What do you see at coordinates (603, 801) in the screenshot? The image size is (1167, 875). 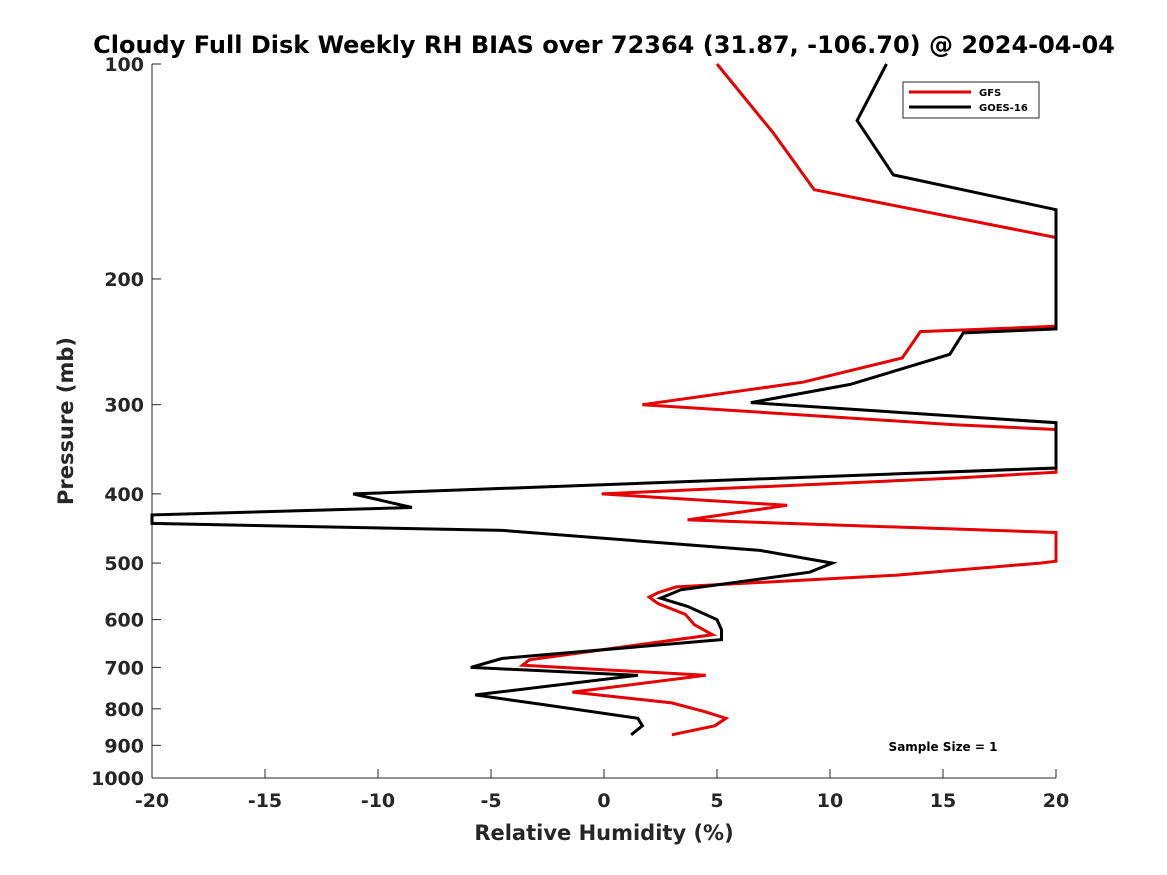 I see `x-tick-label: 0` at bounding box center [603, 801].